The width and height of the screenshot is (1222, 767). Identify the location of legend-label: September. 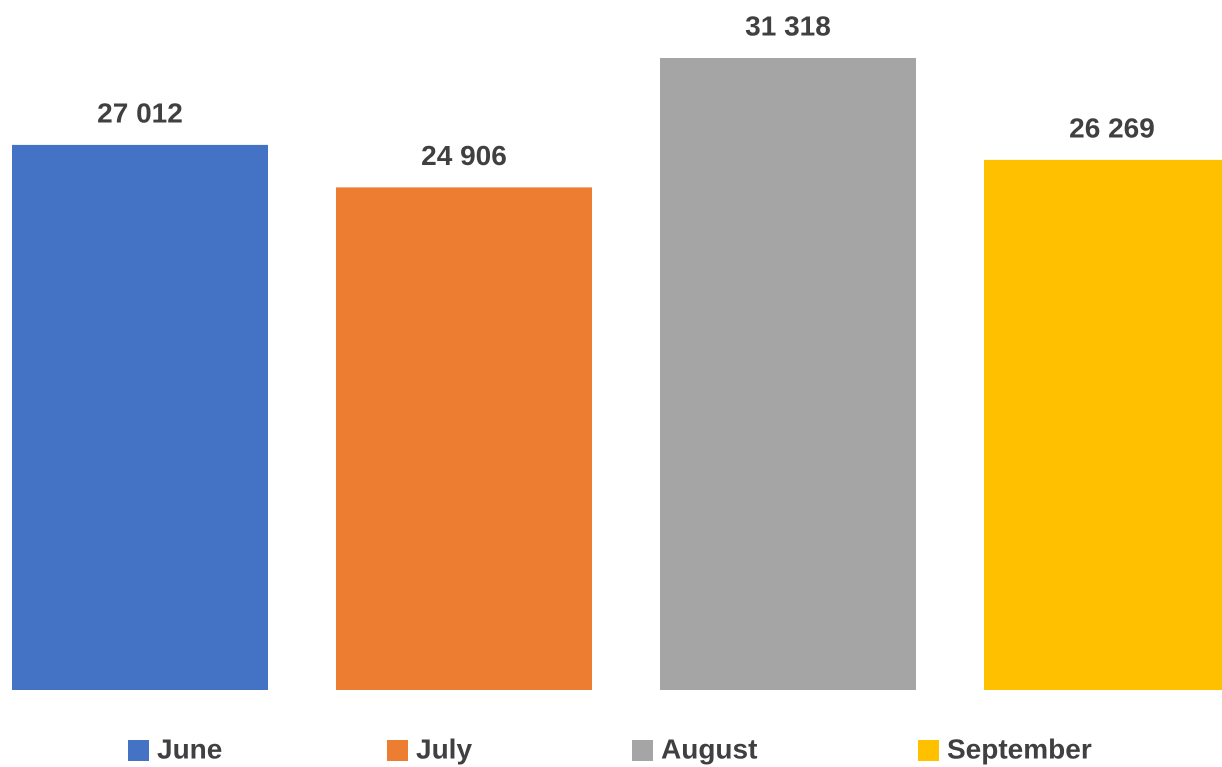
(1019, 748).